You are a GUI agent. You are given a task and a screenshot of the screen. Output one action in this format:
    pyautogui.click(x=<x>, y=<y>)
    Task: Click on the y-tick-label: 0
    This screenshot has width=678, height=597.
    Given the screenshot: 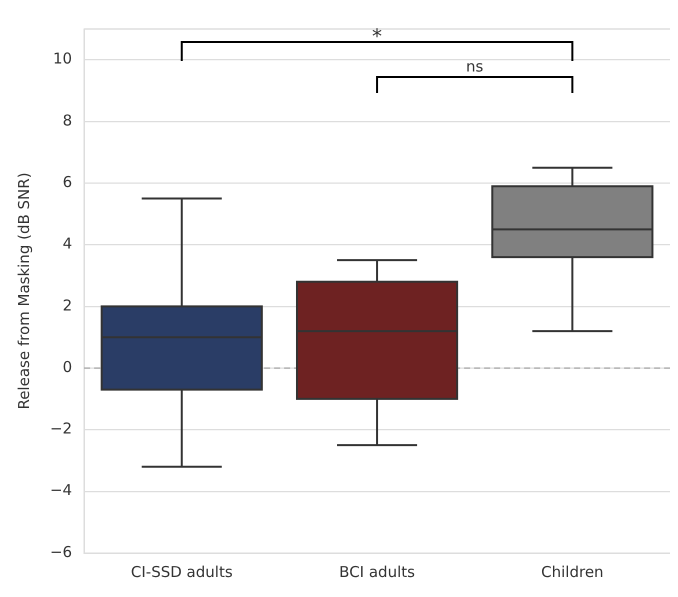 What is the action you would take?
    pyautogui.click(x=67, y=367)
    